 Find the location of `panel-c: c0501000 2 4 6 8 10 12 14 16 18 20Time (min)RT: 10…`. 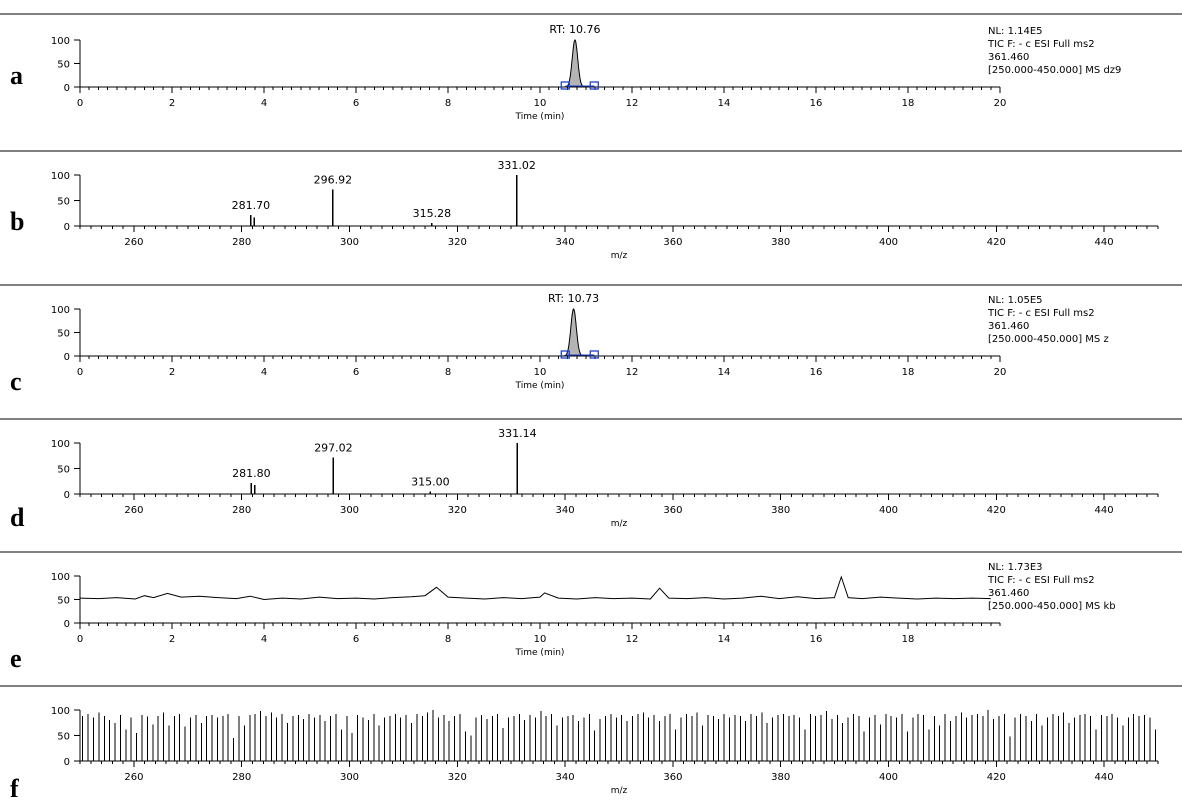

panel-c: c0501000 2 4 6 8 10 12 14 16 18 20Time (min)RT: 10… is located at coordinates (591, 340).